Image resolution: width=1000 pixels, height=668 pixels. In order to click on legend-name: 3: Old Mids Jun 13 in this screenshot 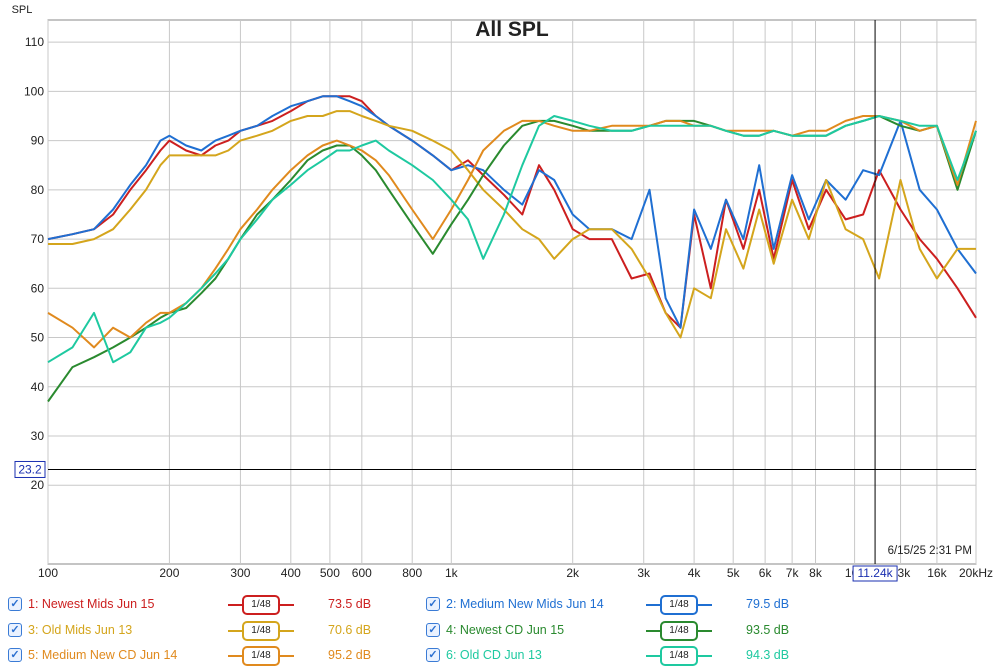, I will do `click(80, 629)`.